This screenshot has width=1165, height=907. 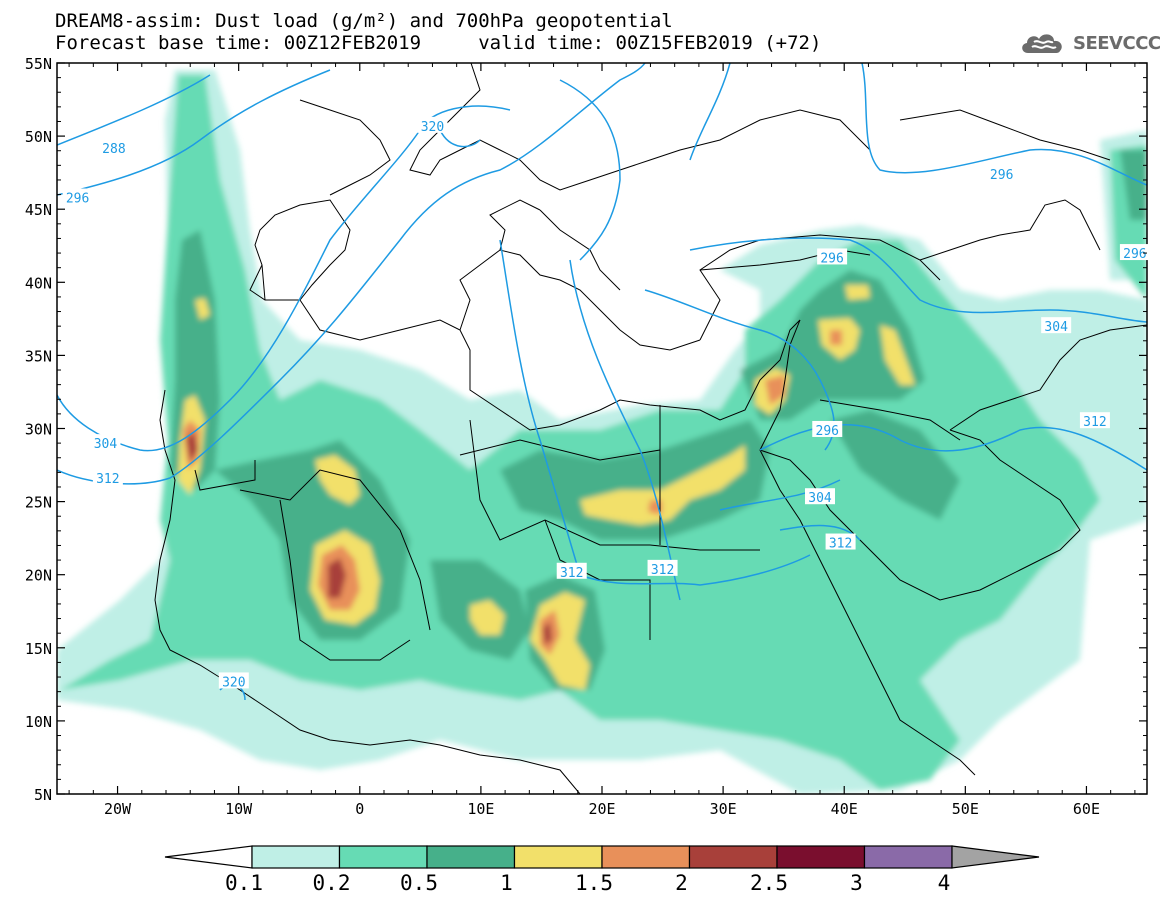 What do you see at coordinates (38, 503) in the screenshot?
I see `lat-label: 25N` at bounding box center [38, 503].